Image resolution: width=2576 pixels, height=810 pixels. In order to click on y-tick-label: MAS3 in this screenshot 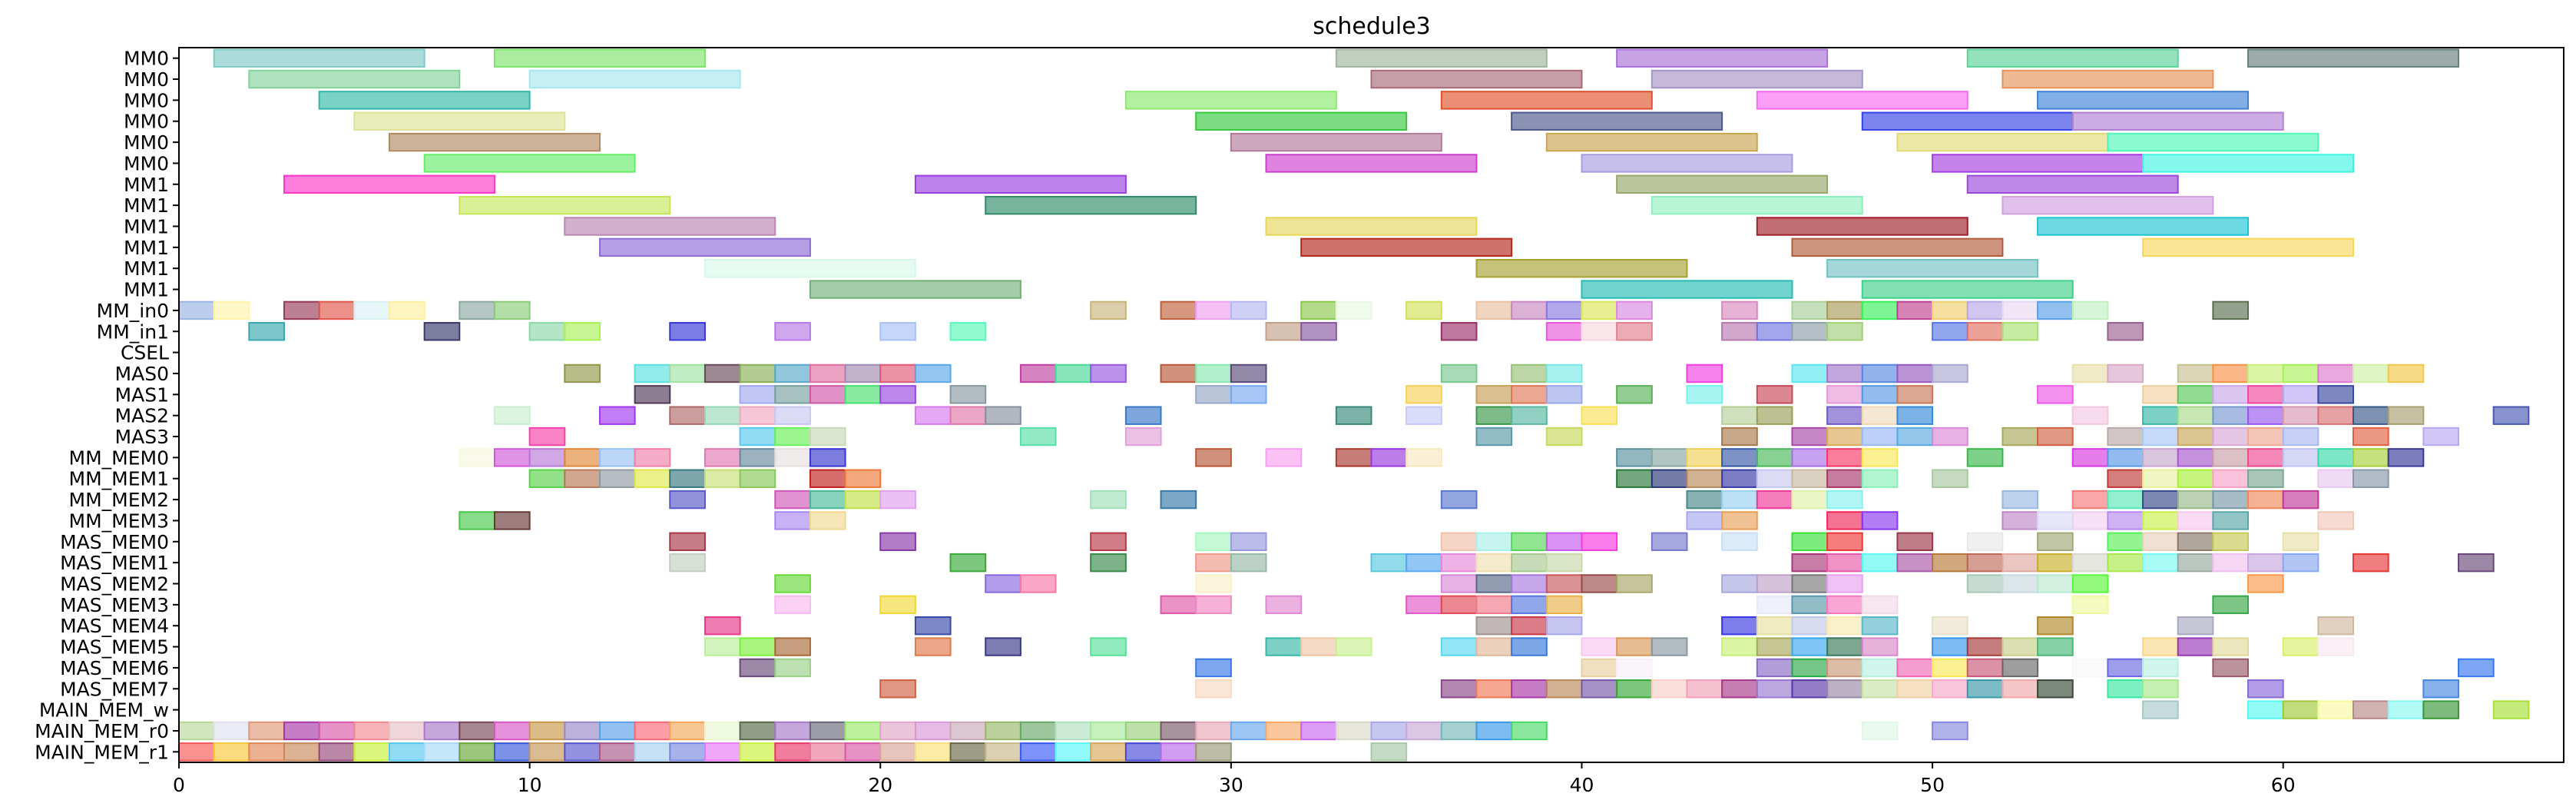, I will do `click(142, 437)`.